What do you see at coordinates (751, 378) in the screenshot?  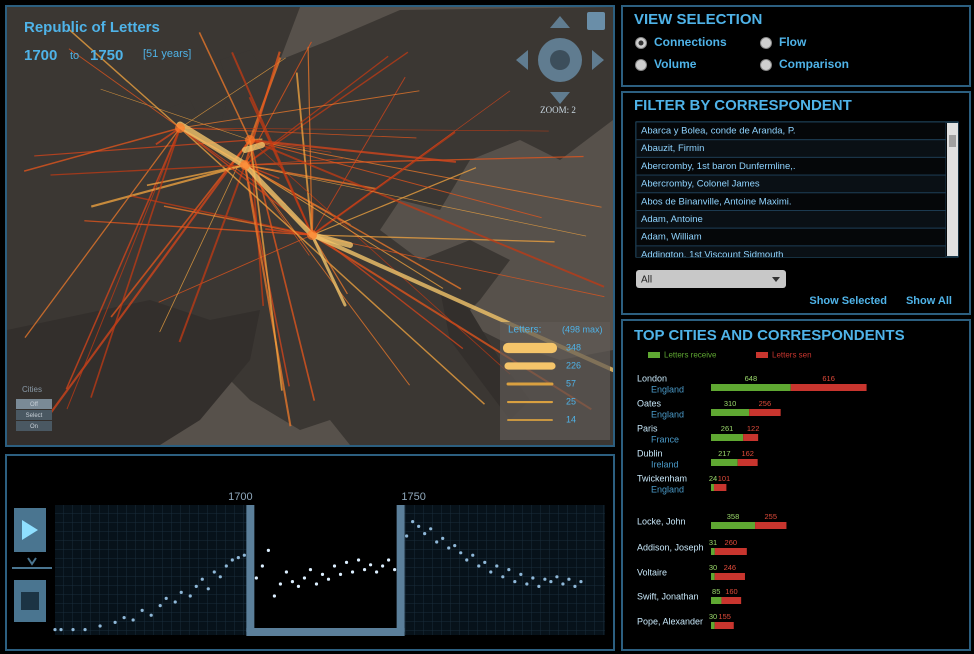 I see `value-label: 648` at bounding box center [751, 378].